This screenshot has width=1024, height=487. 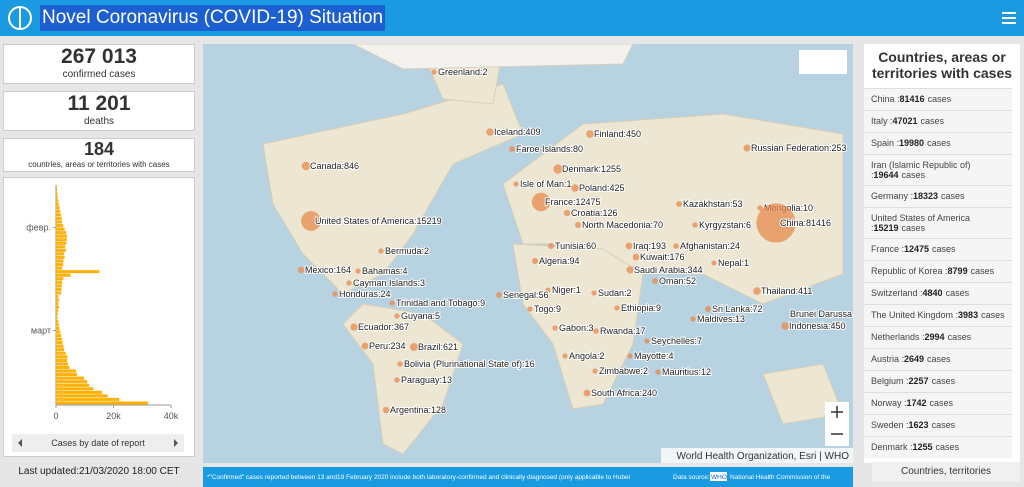 I want to click on x-tick-label: 20k, so click(x=113, y=416).